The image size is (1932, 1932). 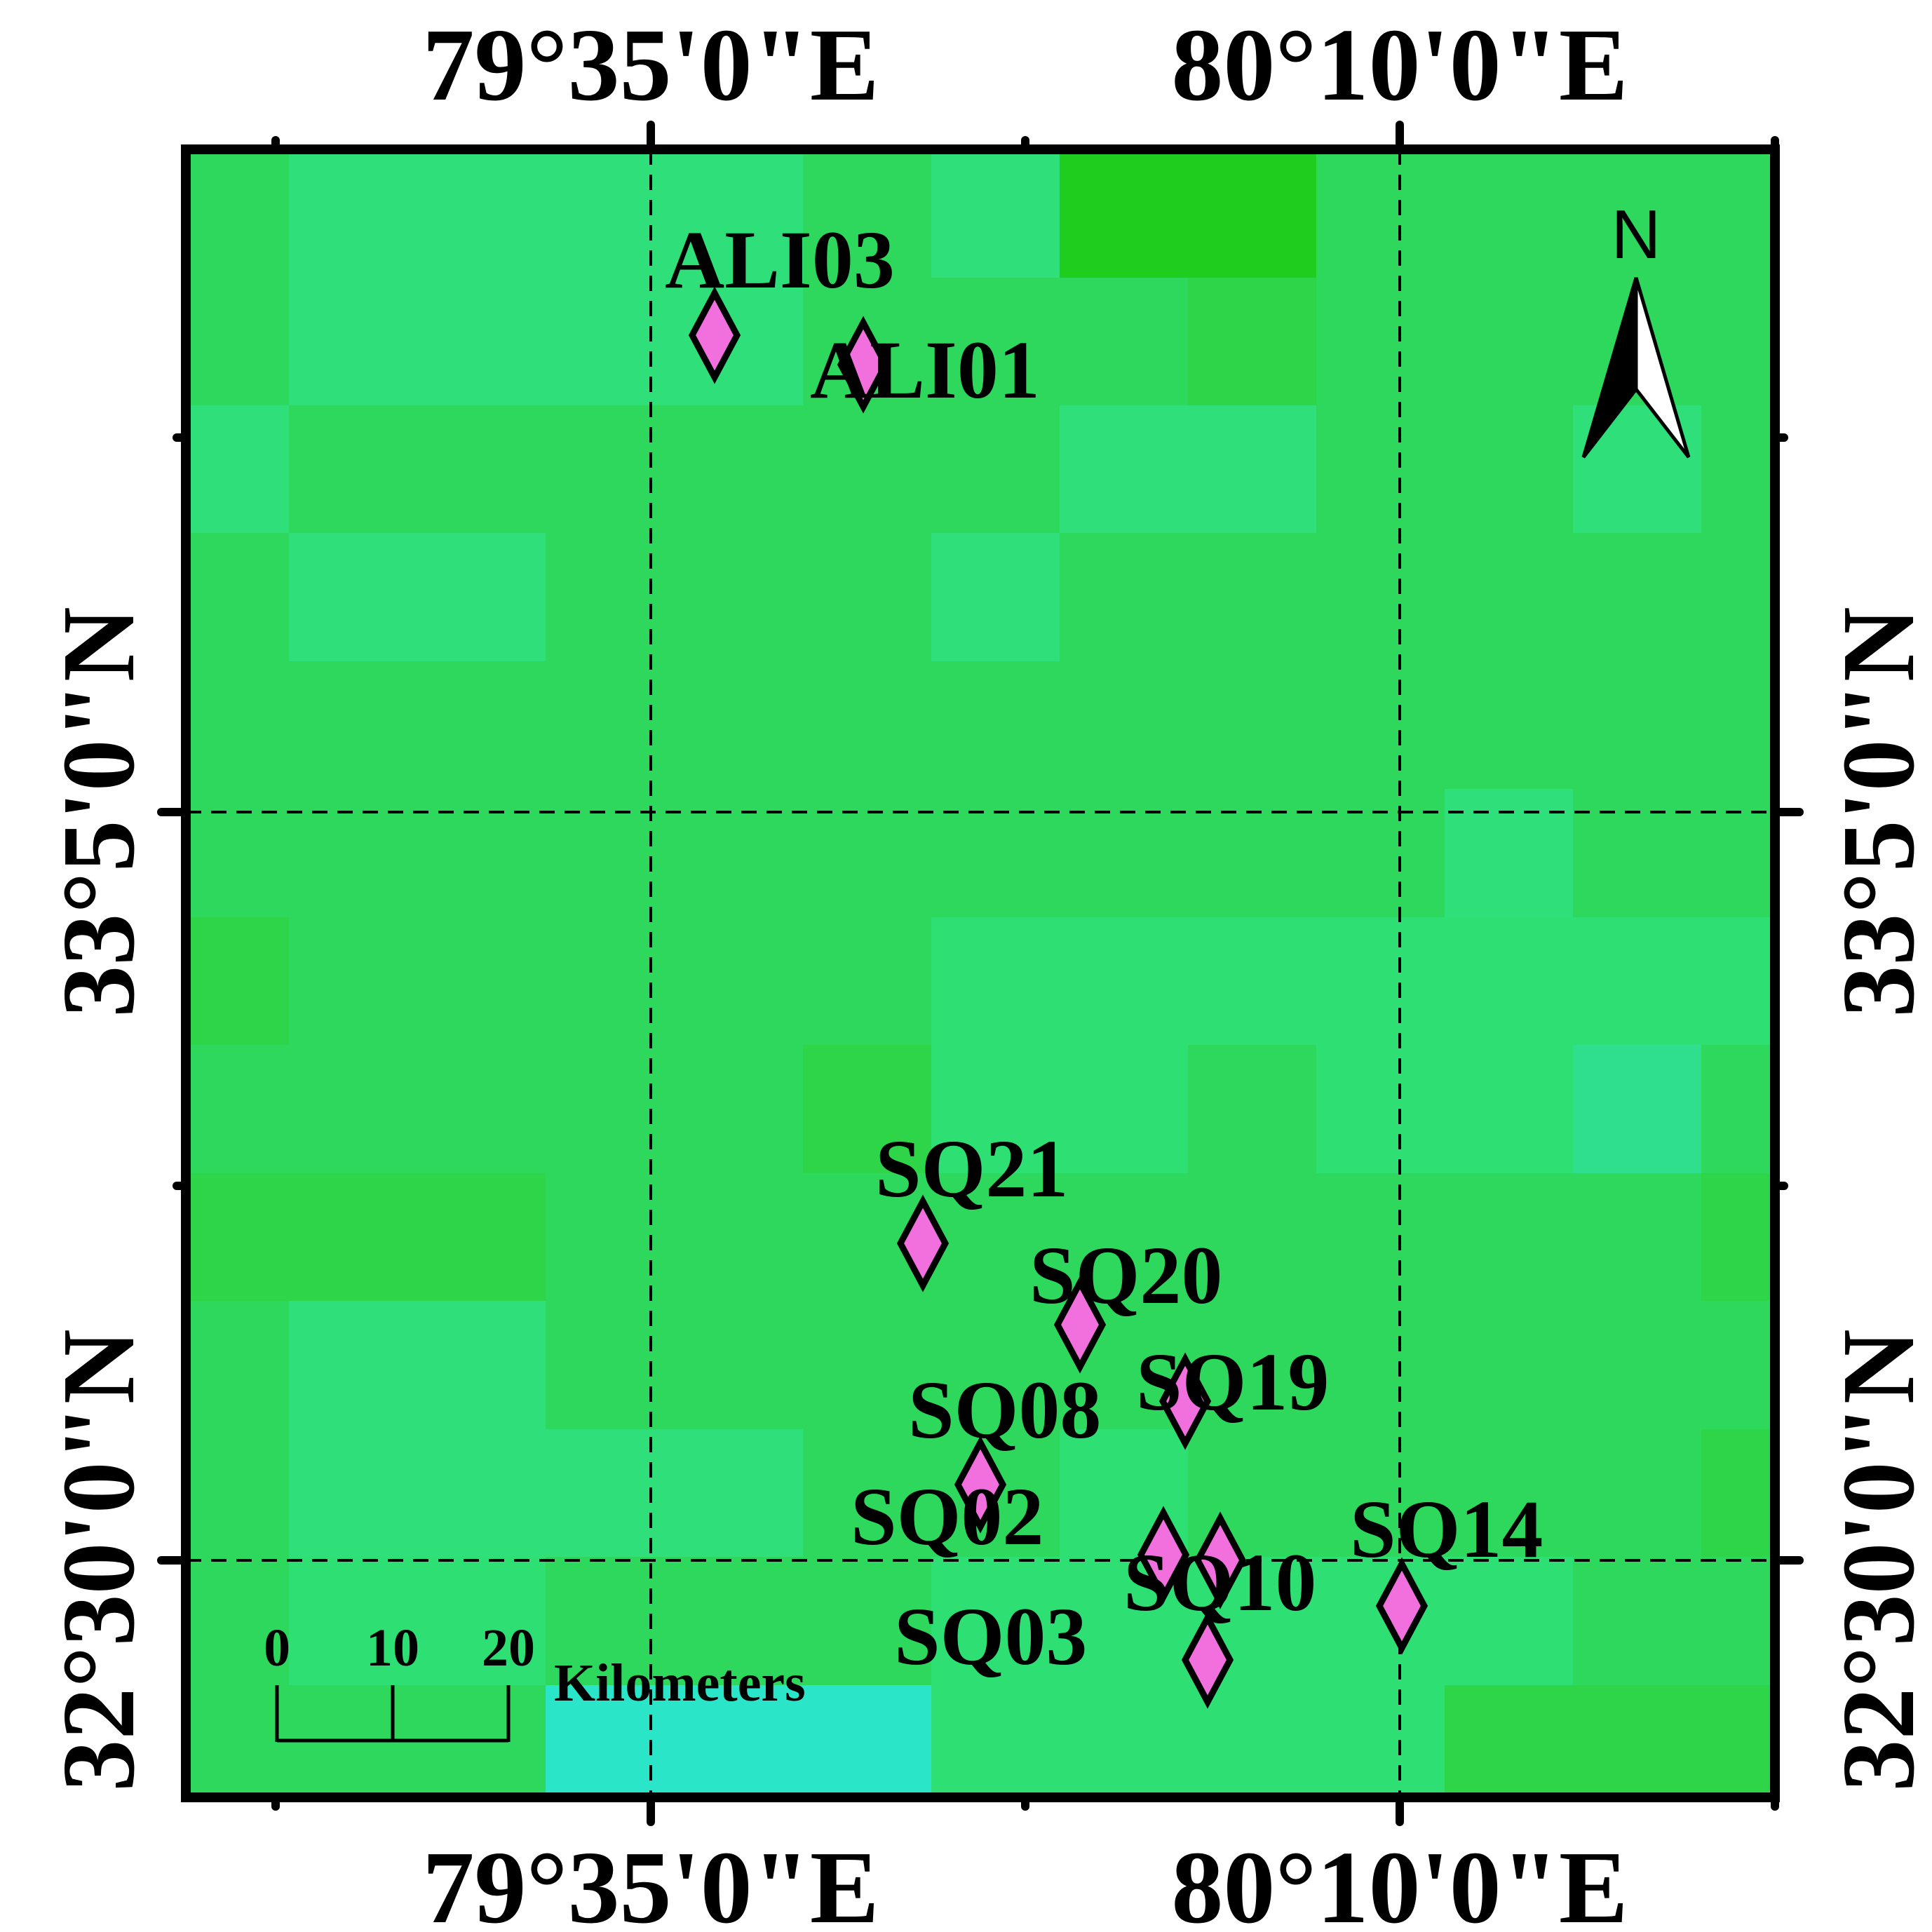 What do you see at coordinates (925, 370) in the screenshot?
I see `site-label-ali01: ALI01` at bounding box center [925, 370].